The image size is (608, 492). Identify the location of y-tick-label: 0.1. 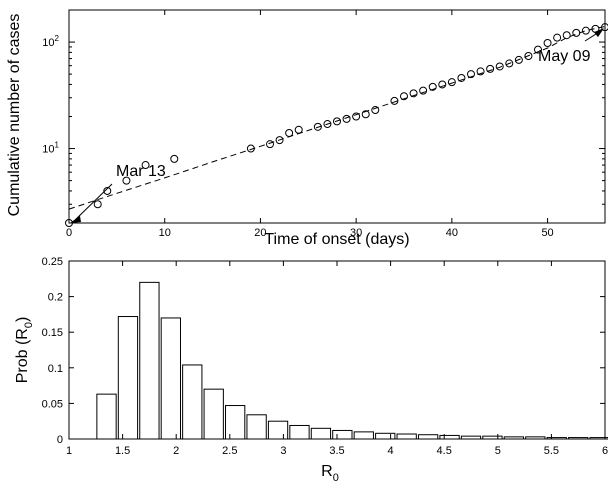
(55, 369).